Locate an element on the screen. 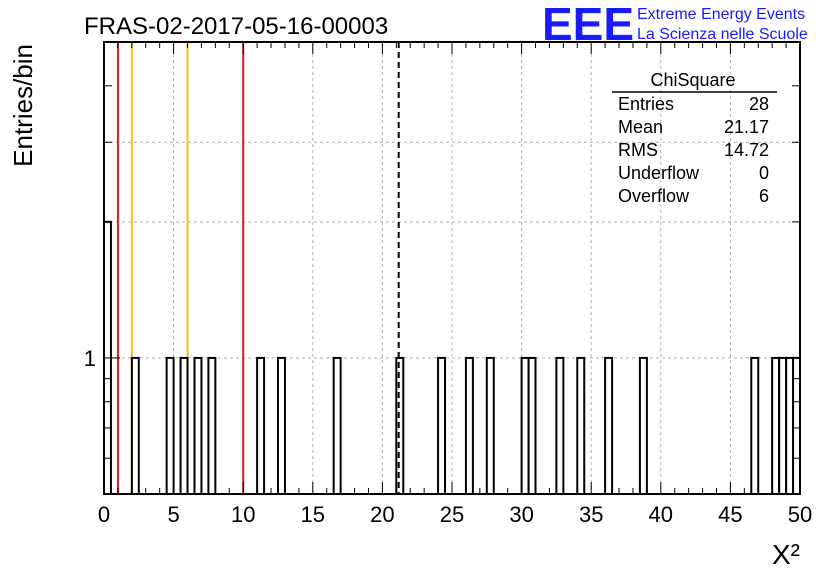 This screenshot has width=836, height=572. x-tick-label: 25 is located at coordinates (452, 514).